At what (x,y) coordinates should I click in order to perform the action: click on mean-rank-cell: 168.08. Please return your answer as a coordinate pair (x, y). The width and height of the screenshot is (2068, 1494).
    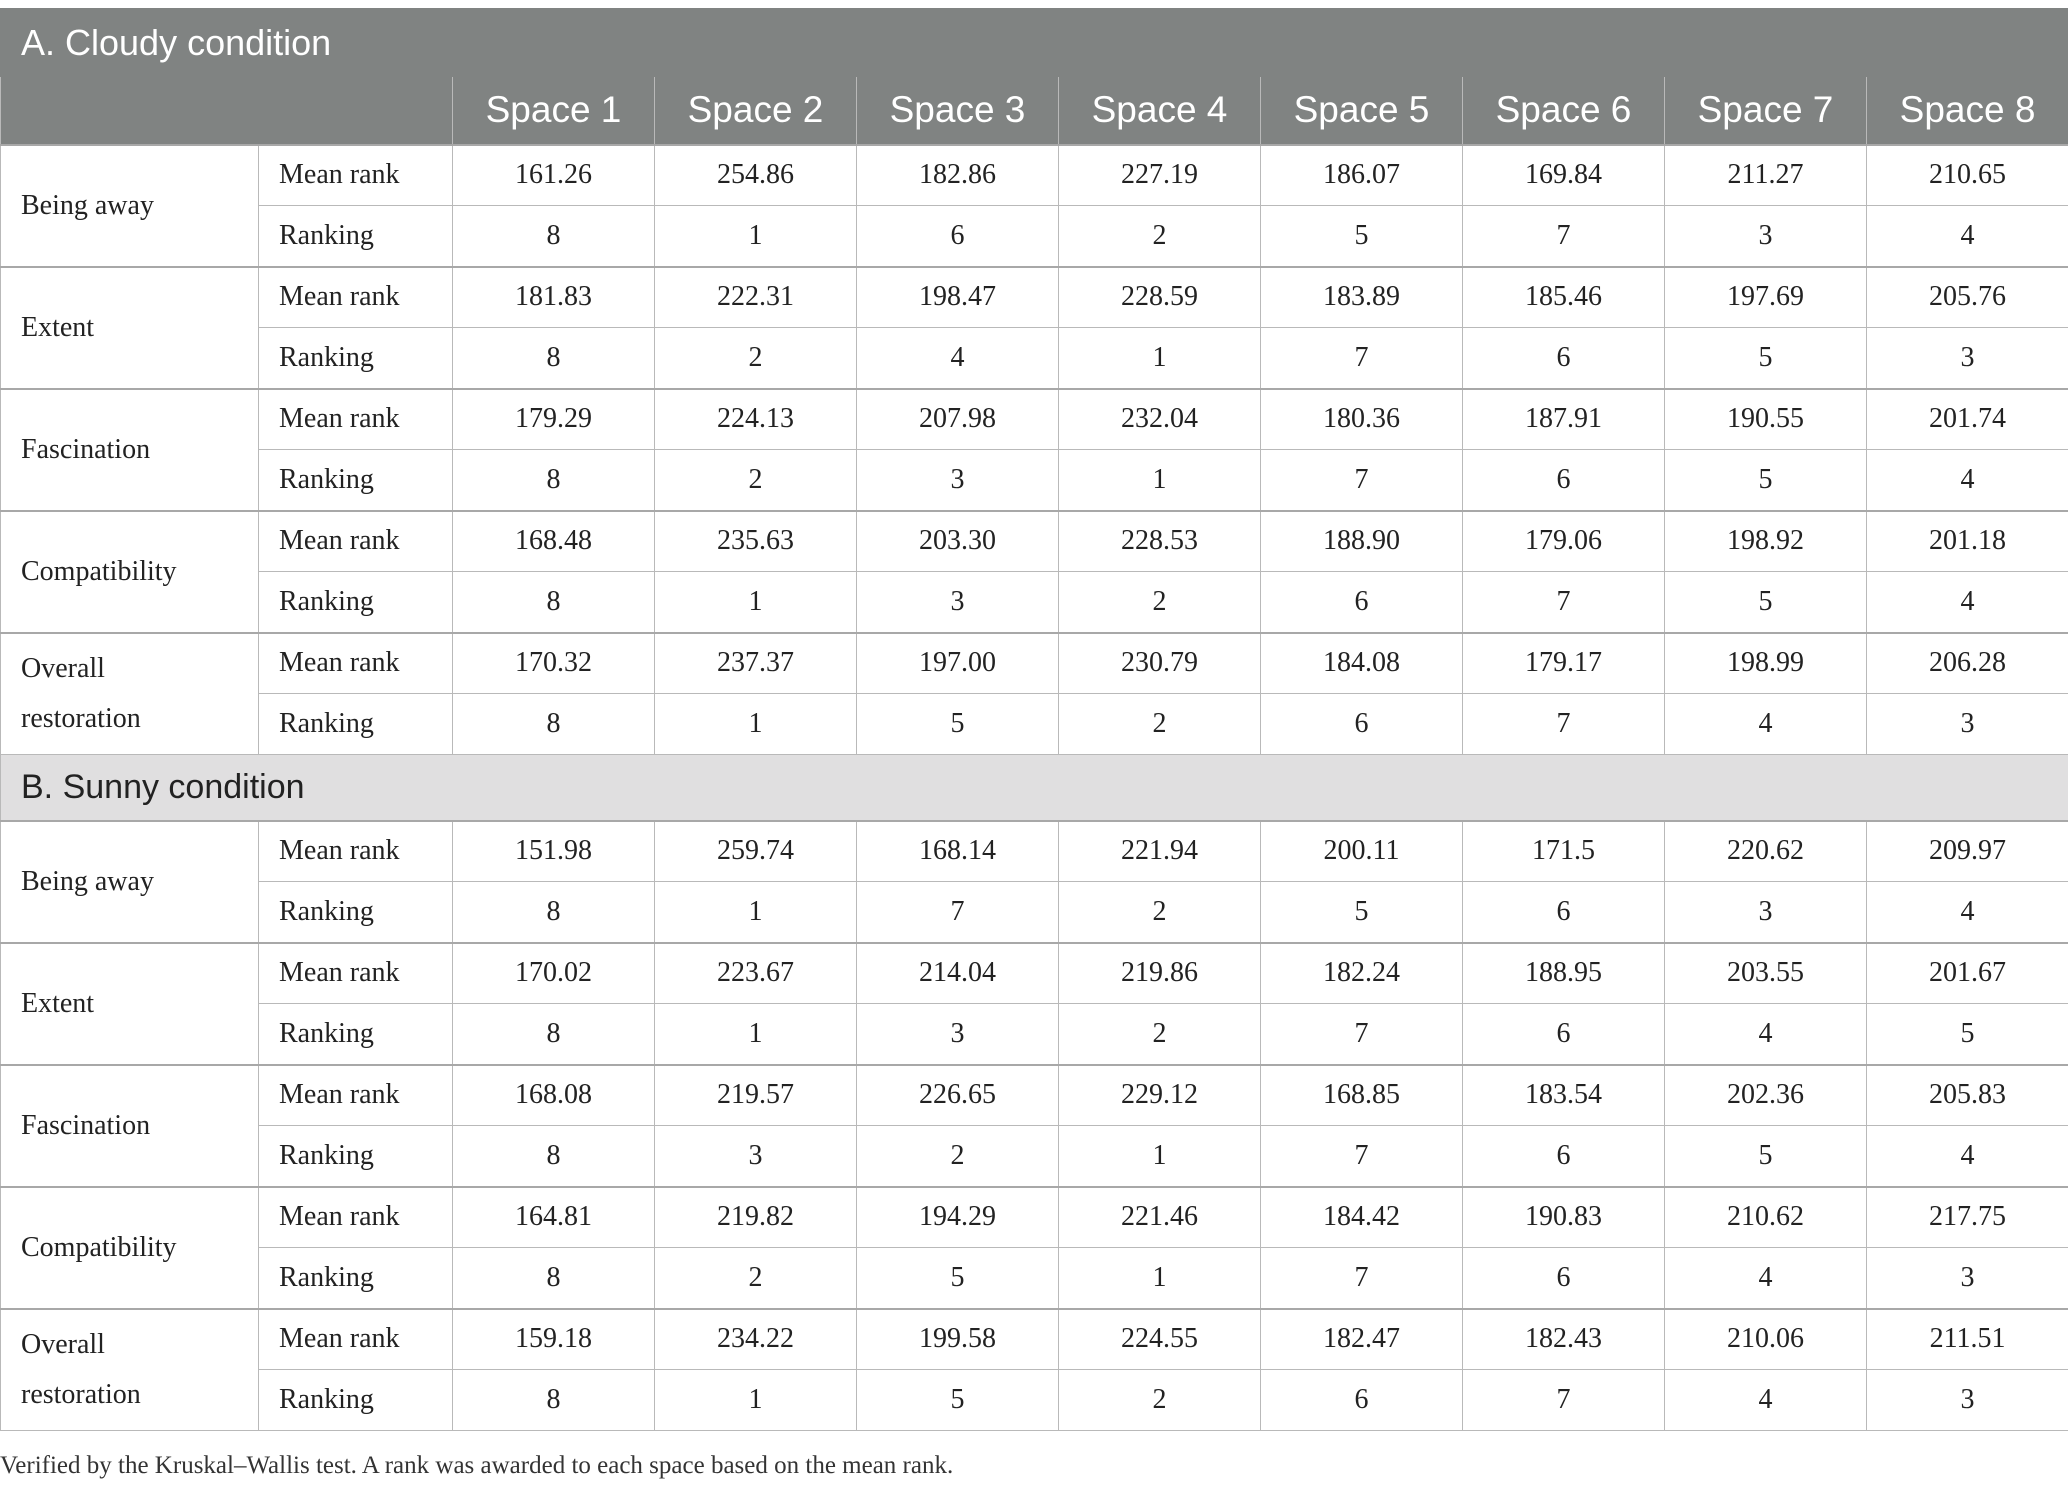
    Looking at the image, I should click on (553, 1094).